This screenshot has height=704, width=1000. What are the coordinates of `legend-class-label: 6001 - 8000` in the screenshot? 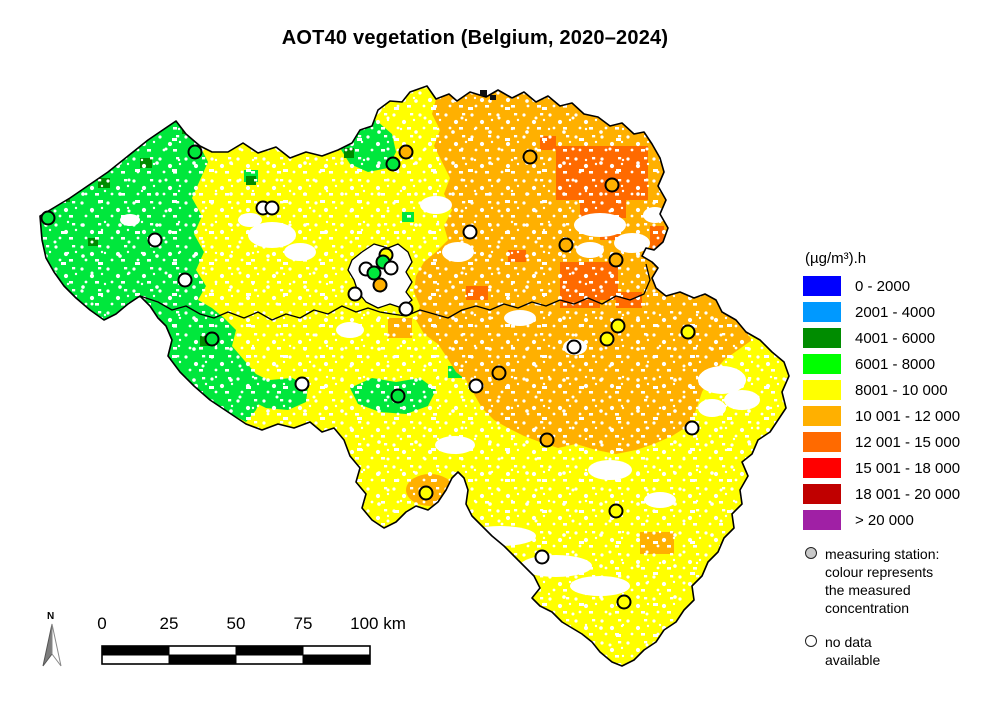 It's located at (895, 364).